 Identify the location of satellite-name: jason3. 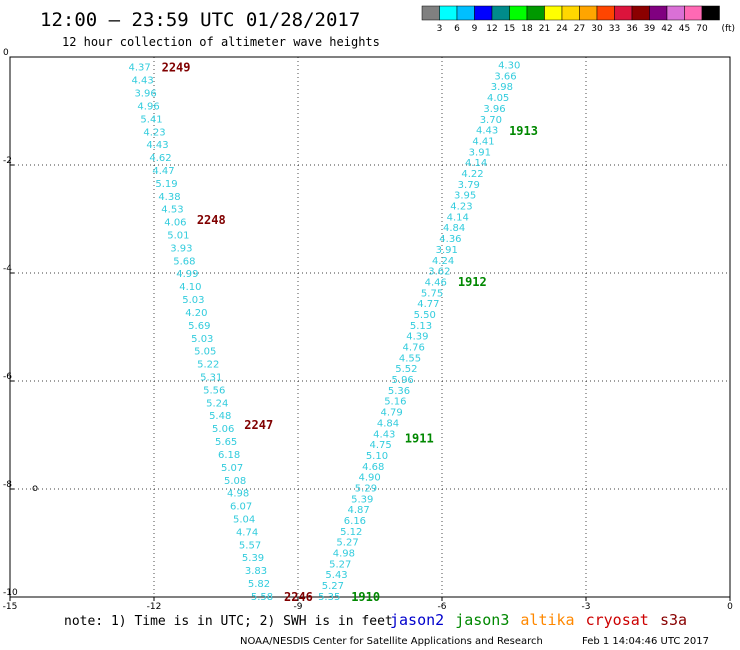
(482, 620).